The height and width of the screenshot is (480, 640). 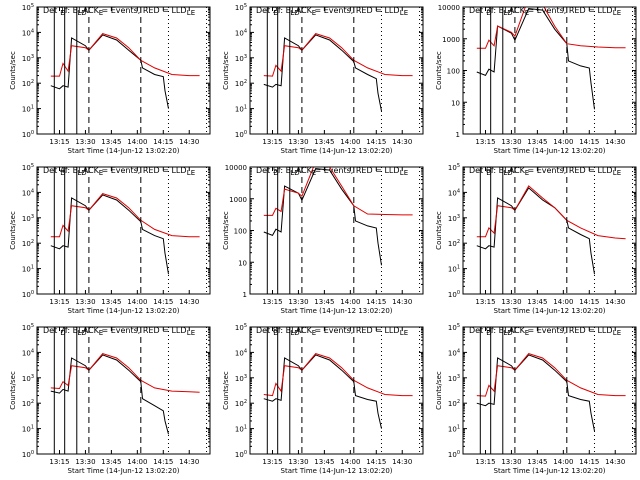 What do you see at coordinates (541, 170) in the screenshot?
I see `panel-title: Det 6f: BLACK = Events, RED = LLD` at bounding box center [541, 170].